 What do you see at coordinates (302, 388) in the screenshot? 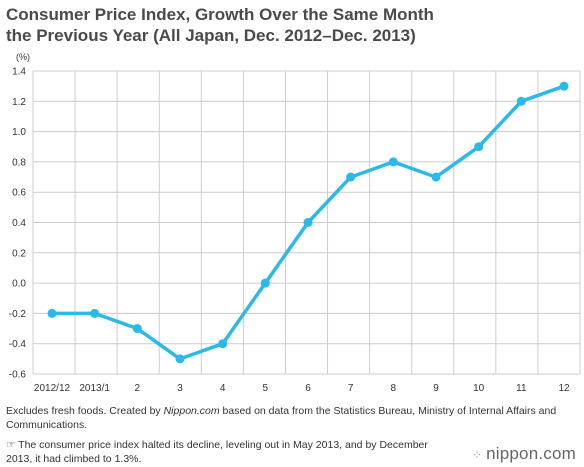
I see `x-axis-ticks: 2012/12 2013/1 2 3 4 5 6 7 8 9 10 11 12` at bounding box center [302, 388].